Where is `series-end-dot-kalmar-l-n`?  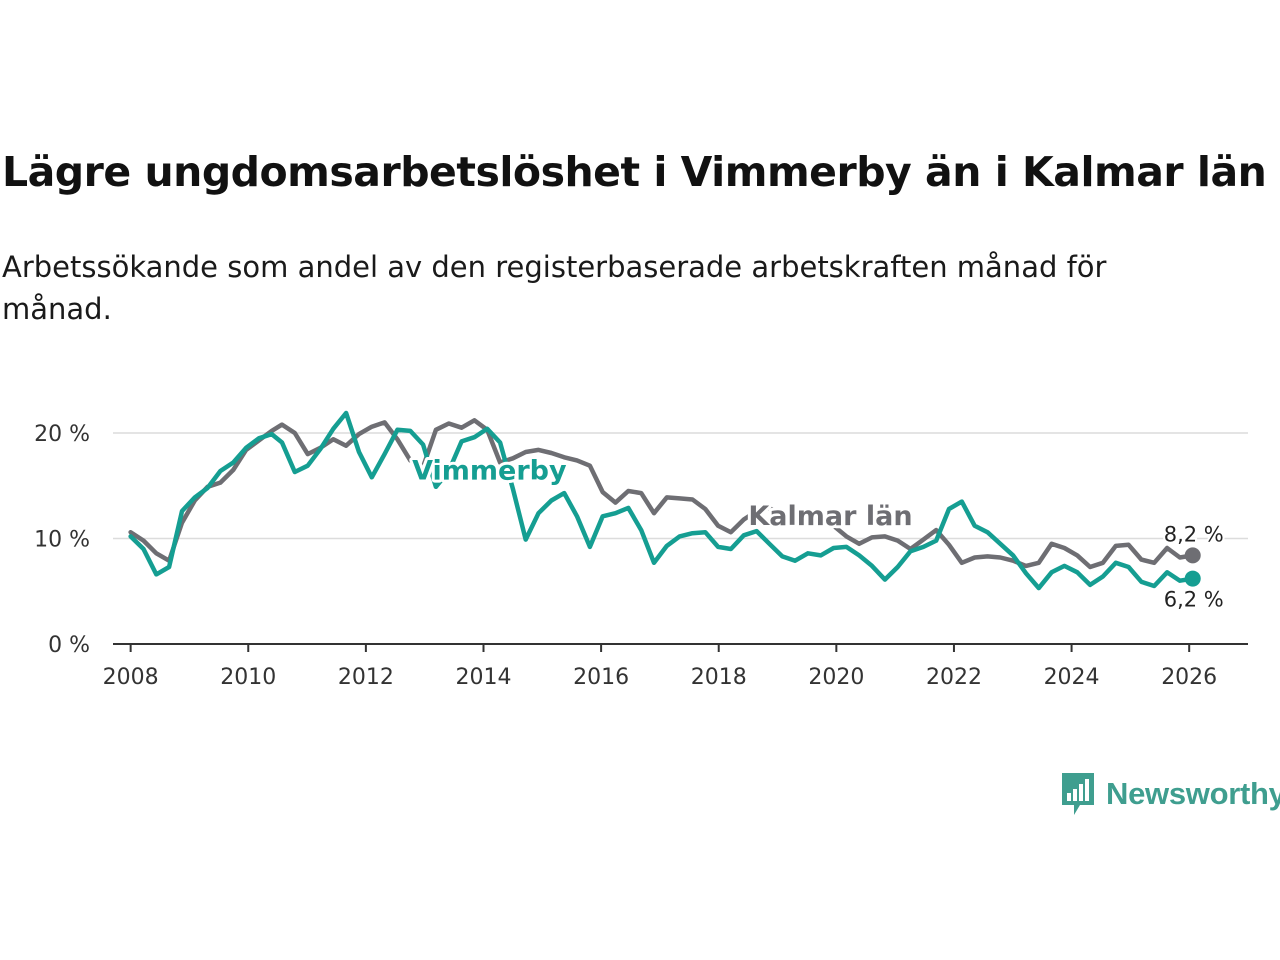 series-end-dot-kalmar-l-n is located at coordinates (1192, 555).